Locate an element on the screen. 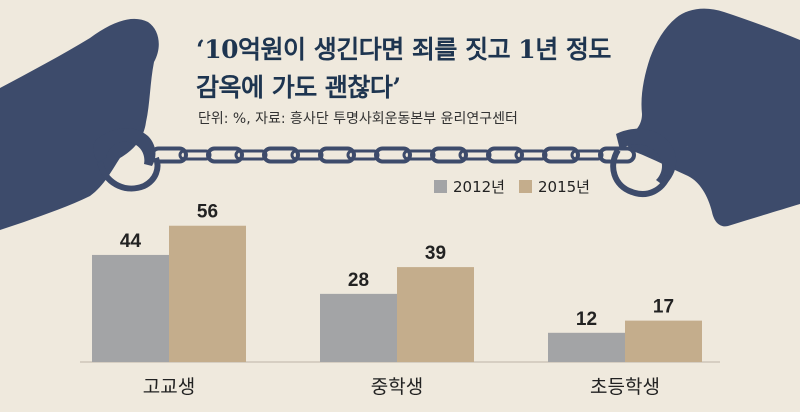 The width and height of the screenshot is (800, 412). legend-item-2015: 2015년 is located at coordinates (554, 186).